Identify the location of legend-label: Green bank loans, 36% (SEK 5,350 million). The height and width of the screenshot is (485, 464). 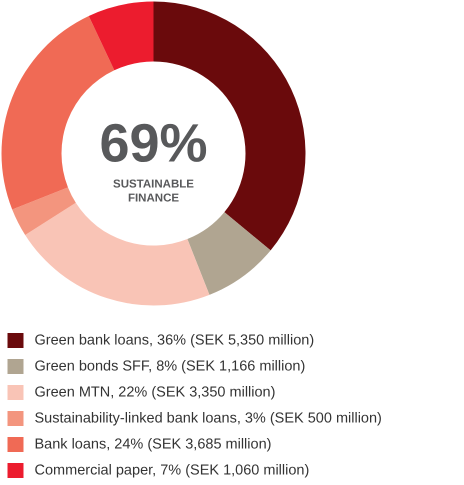
(174, 340).